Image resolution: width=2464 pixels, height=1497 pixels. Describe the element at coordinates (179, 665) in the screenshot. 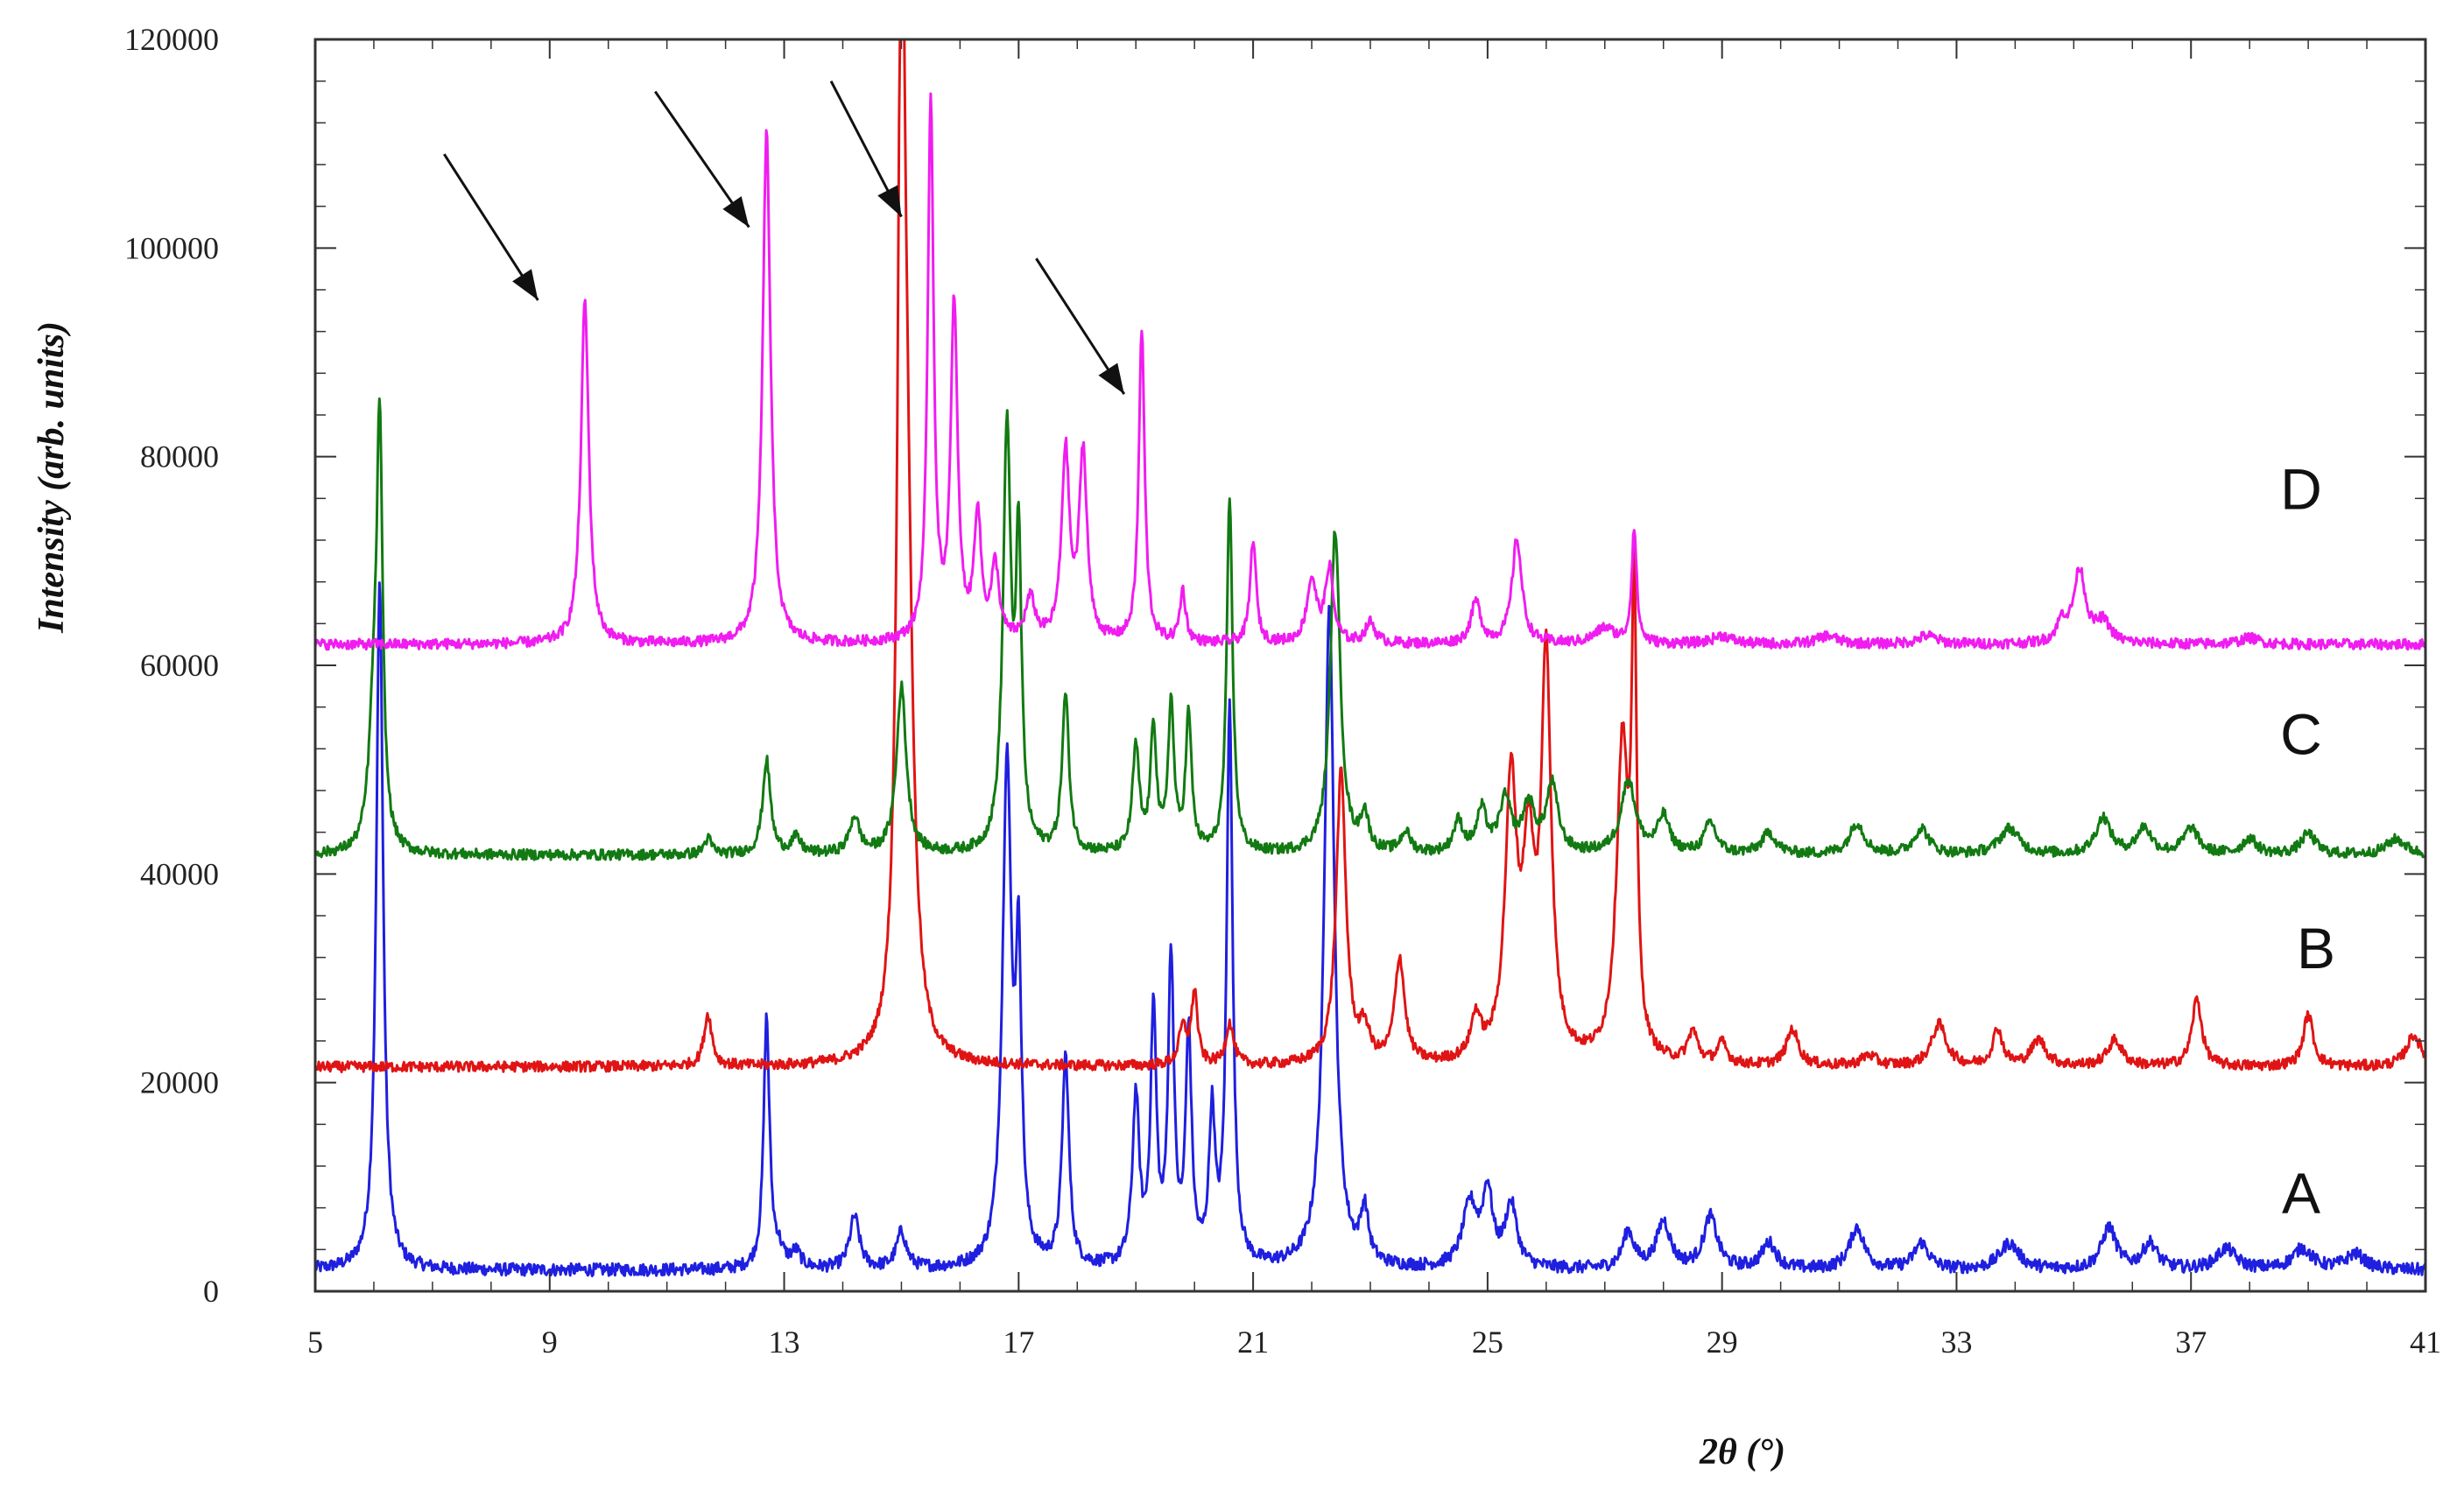

I see `y-tick-label: 60000` at that location.